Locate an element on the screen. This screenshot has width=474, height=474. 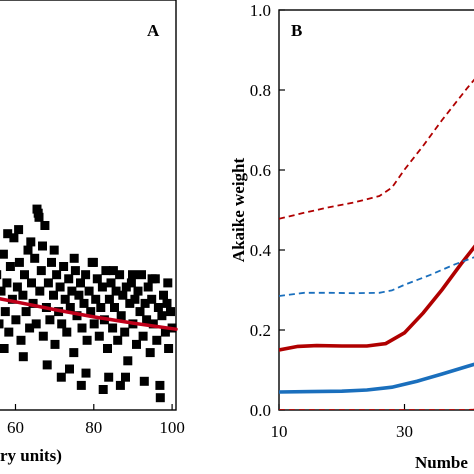
panel-b-y-tick-label: 1.0 is located at coordinates (260, 10).